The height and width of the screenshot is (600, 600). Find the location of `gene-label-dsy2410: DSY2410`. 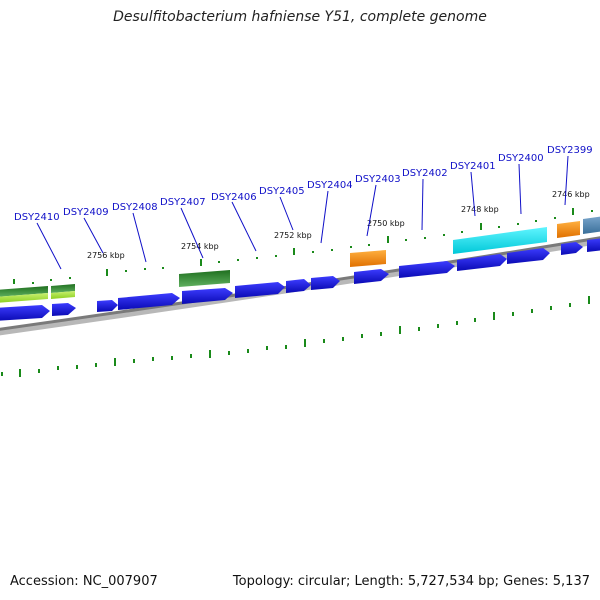

gene-label-dsy2410: DSY2410 is located at coordinates (37, 217).